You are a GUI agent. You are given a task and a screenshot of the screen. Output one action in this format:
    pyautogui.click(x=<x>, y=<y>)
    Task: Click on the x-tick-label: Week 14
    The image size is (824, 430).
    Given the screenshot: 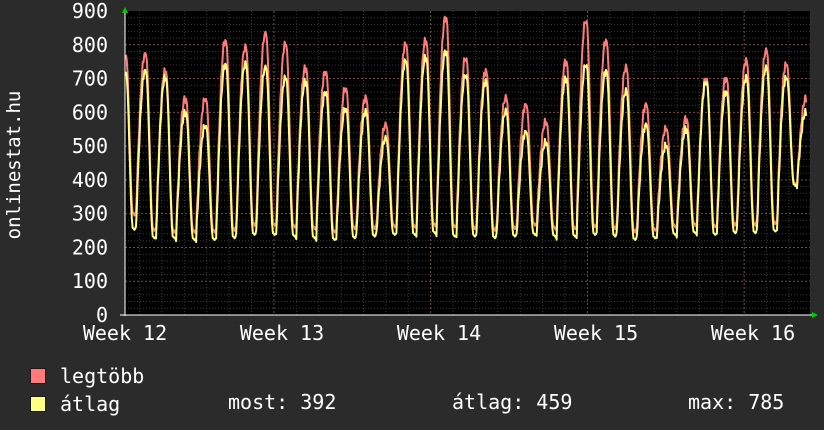 What is the action you would take?
    pyautogui.click(x=439, y=333)
    